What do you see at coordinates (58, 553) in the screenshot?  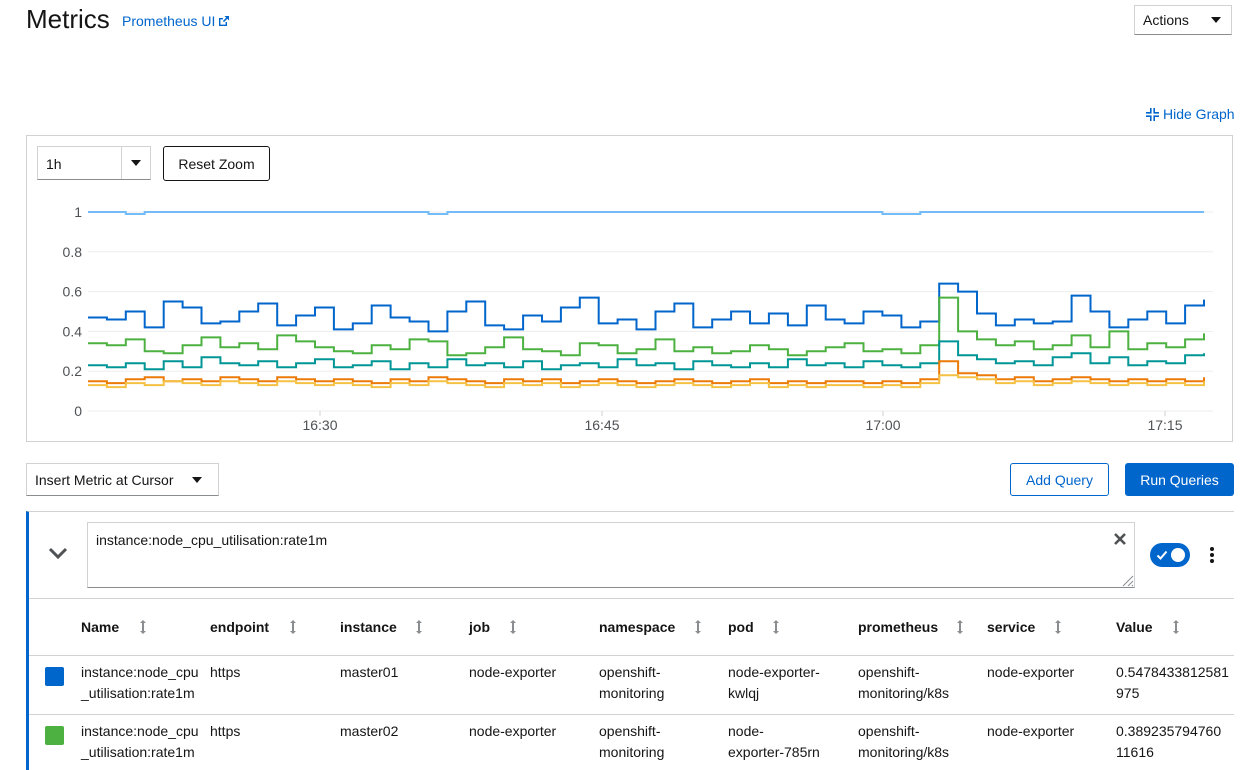 I see `chevron-down-icon` at bounding box center [58, 553].